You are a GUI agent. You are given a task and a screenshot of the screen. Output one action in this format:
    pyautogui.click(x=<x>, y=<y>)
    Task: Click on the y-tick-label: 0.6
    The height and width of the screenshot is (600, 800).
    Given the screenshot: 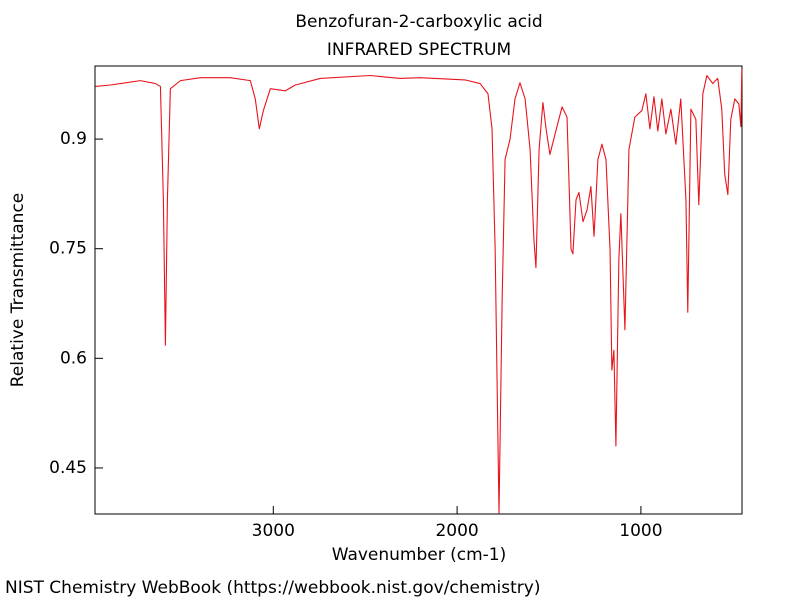 What is the action you would take?
    pyautogui.click(x=73, y=358)
    